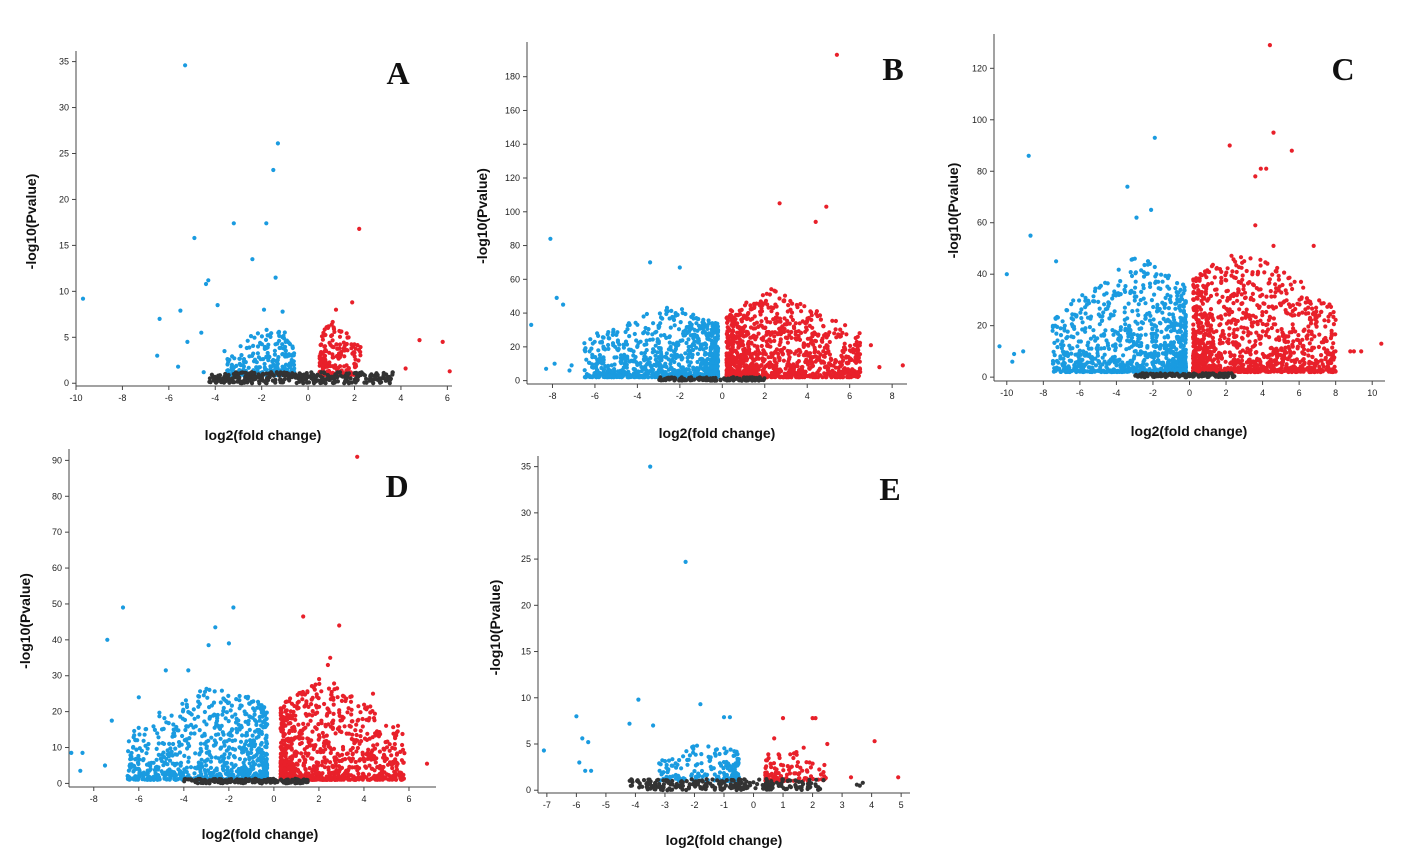 Image resolution: width=1422 pixels, height=868 pixels. I want to click on y-tick-label: 40, so click(515, 313).